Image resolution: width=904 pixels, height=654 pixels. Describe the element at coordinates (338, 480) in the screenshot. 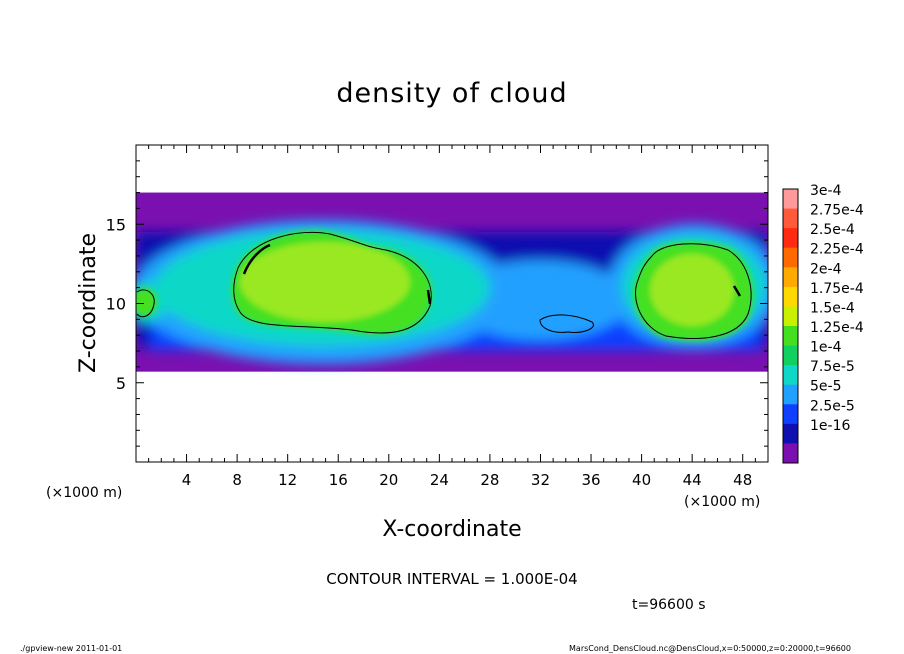

I see `x-tick-label: 16` at that location.